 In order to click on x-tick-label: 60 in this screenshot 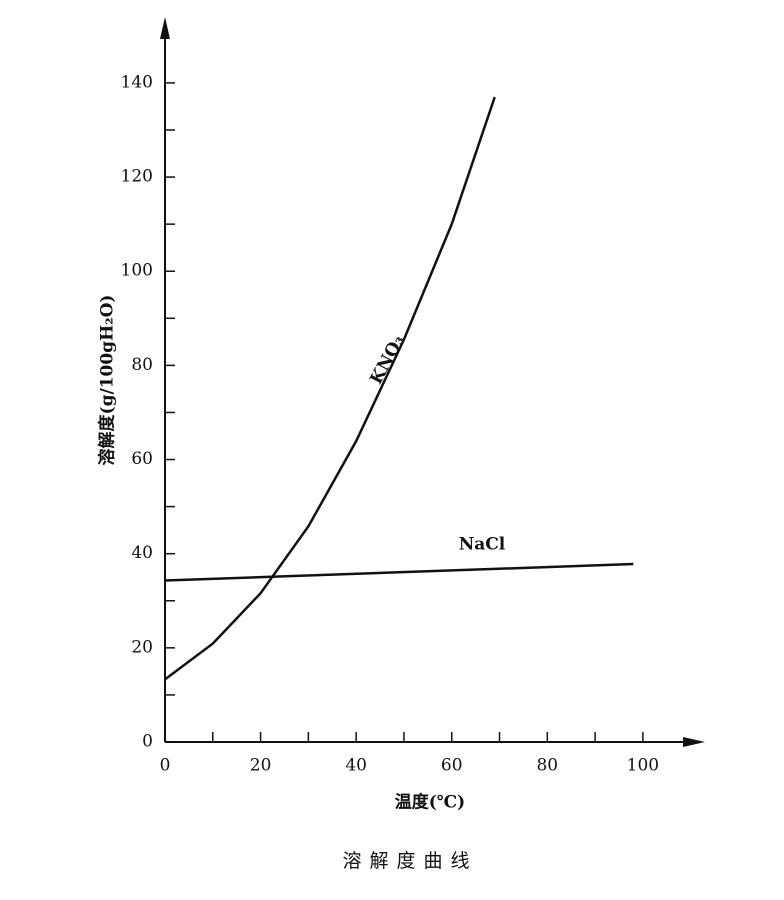, I will do `click(452, 766)`.